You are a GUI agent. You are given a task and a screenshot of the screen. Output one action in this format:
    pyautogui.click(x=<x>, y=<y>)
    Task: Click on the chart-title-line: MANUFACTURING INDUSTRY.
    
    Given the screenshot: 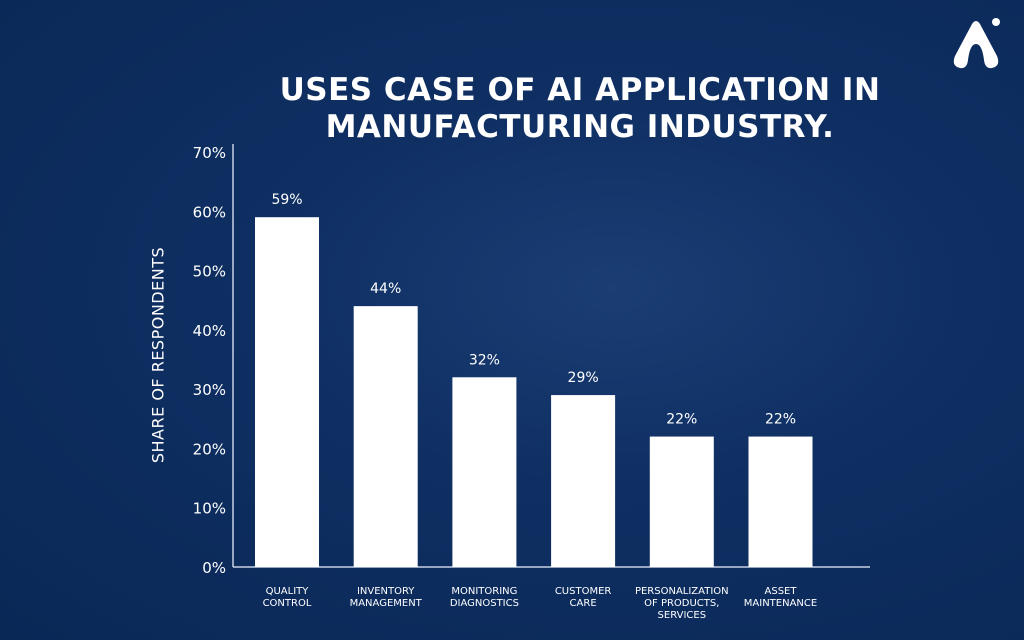 What is the action you would take?
    pyautogui.click(x=580, y=127)
    